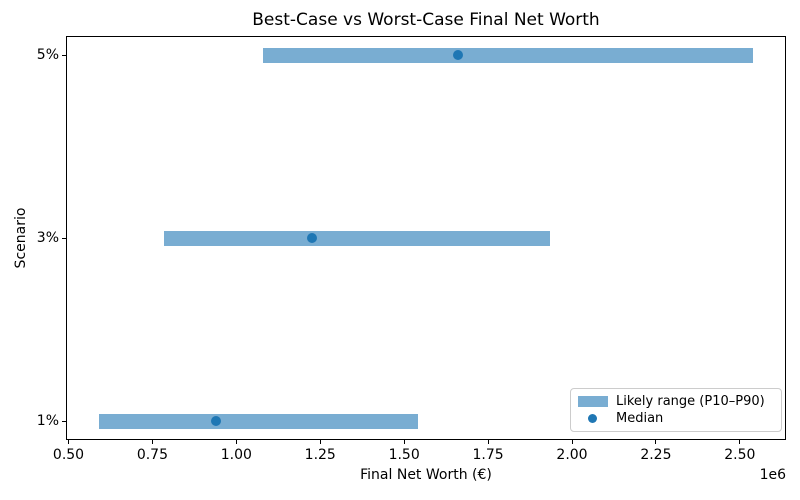 Image resolution: width=800 pixels, height=500 pixels. Describe the element at coordinates (593, 401) in the screenshot. I see `range-swatch-icon` at that location.